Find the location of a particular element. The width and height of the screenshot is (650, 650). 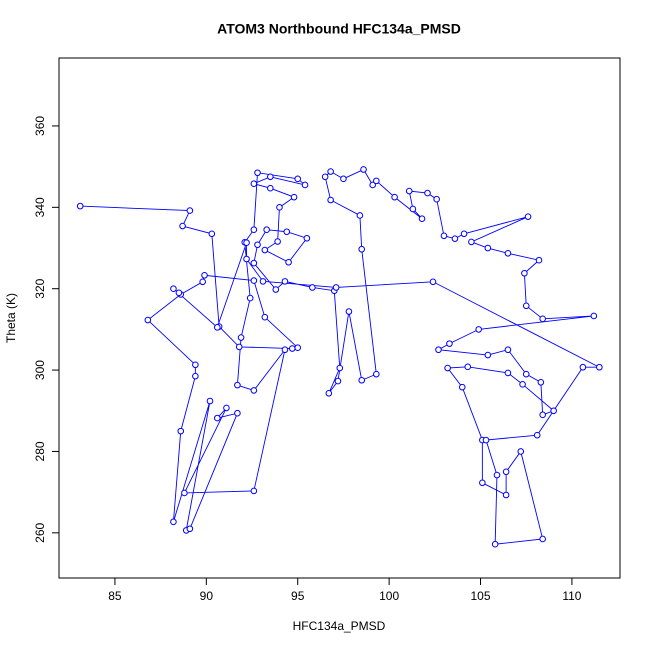

x-tick-label: 100 is located at coordinates (389, 596).